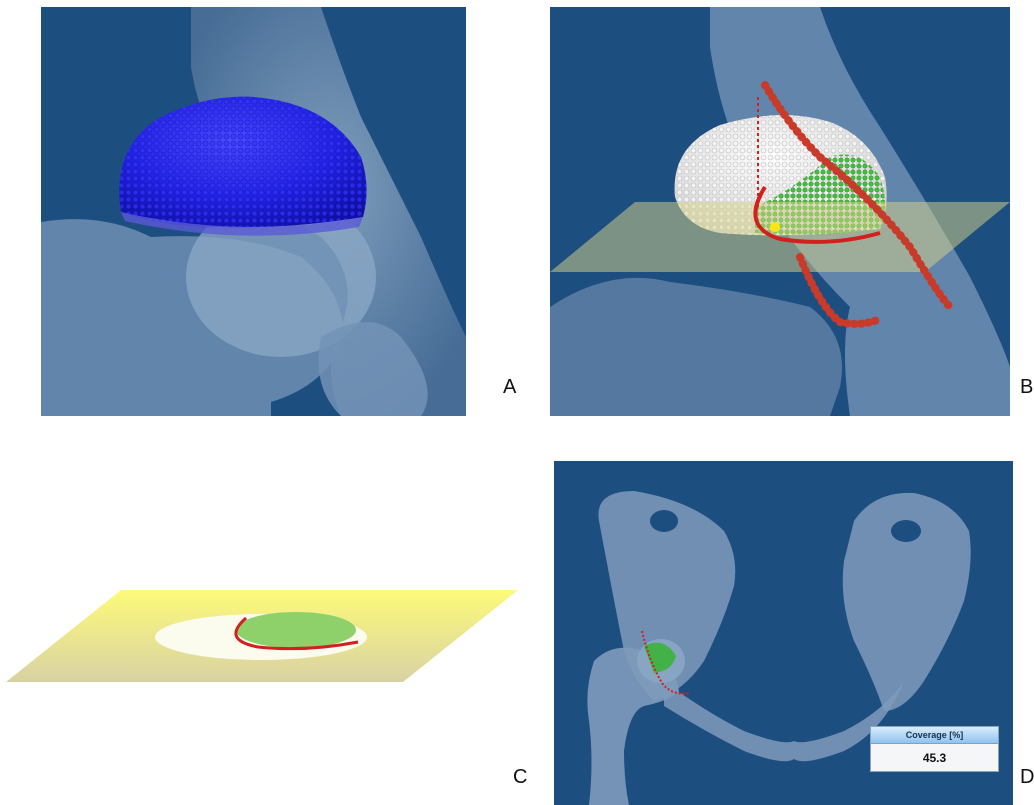 This screenshot has height=805, width=1034. What do you see at coordinates (1027, 387) in the screenshot?
I see `panel-label-b: B` at bounding box center [1027, 387].